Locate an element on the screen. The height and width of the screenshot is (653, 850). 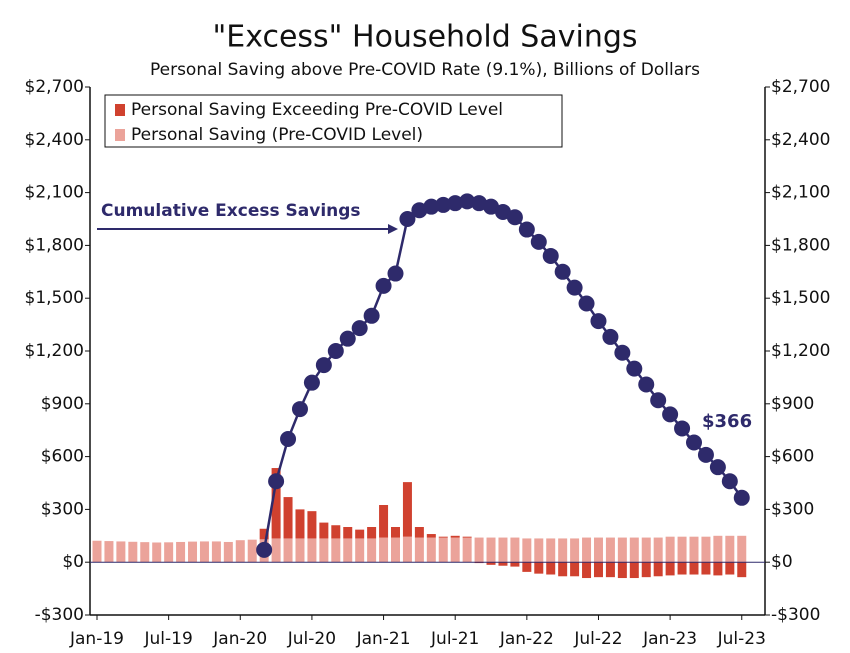
chart-title: "Excess" Household Savings is located at coordinates (424, 37).